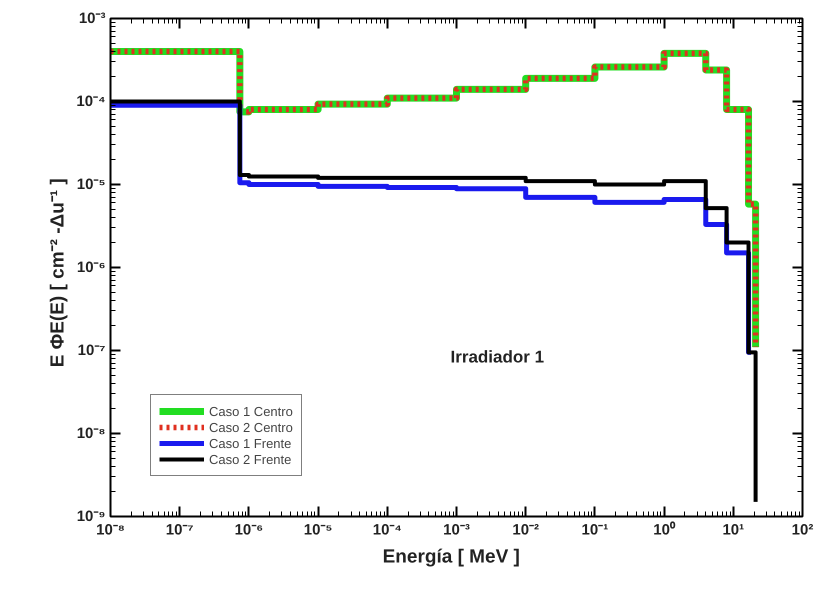 The image size is (832, 596). What do you see at coordinates (91, 267) in the screenshot?
I see `y-tick-label: 10⁻⁶` at bounding box center [91, 267].